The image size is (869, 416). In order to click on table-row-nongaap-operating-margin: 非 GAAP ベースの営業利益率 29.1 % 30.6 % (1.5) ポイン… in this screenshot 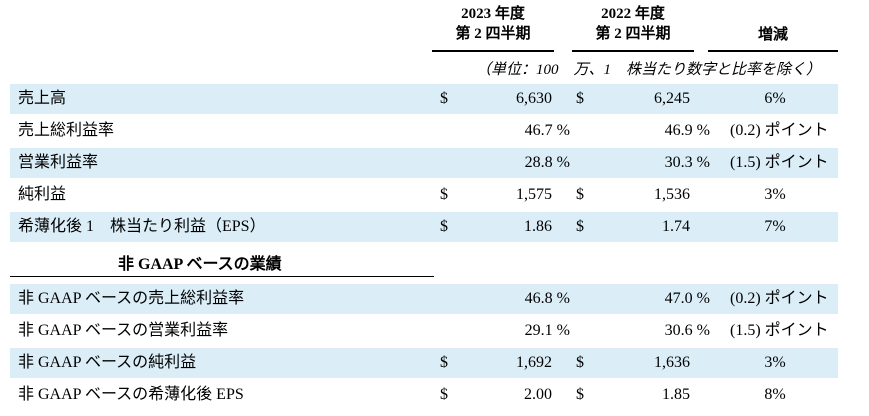, I will do `click(424, 331)`.